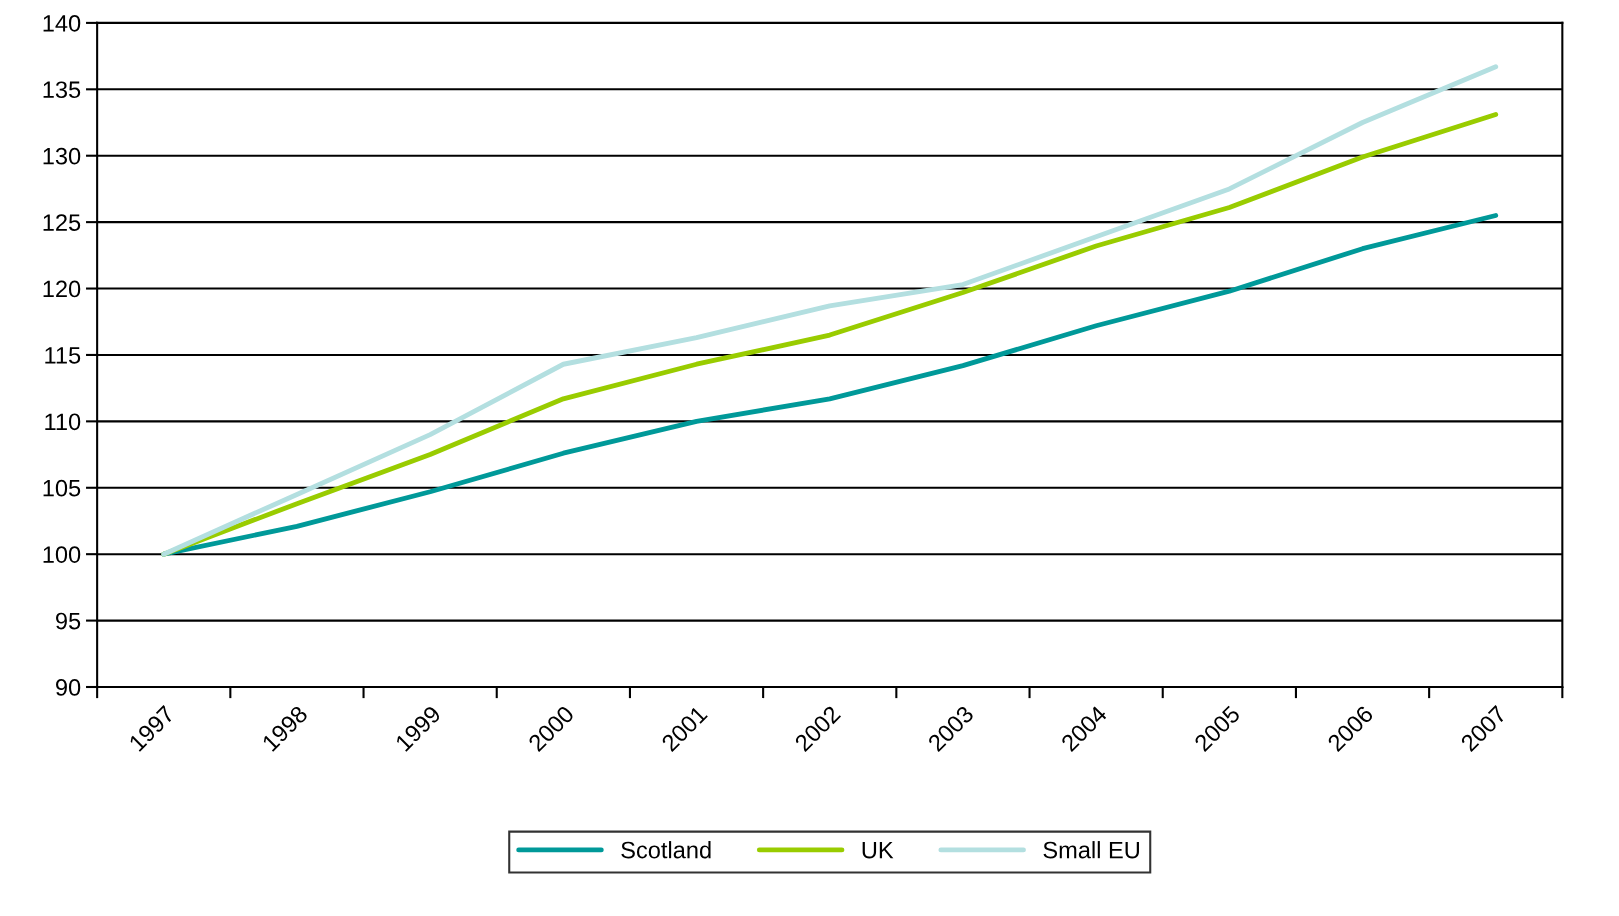  I want to click on legend-label: UK, so click(878, 850).